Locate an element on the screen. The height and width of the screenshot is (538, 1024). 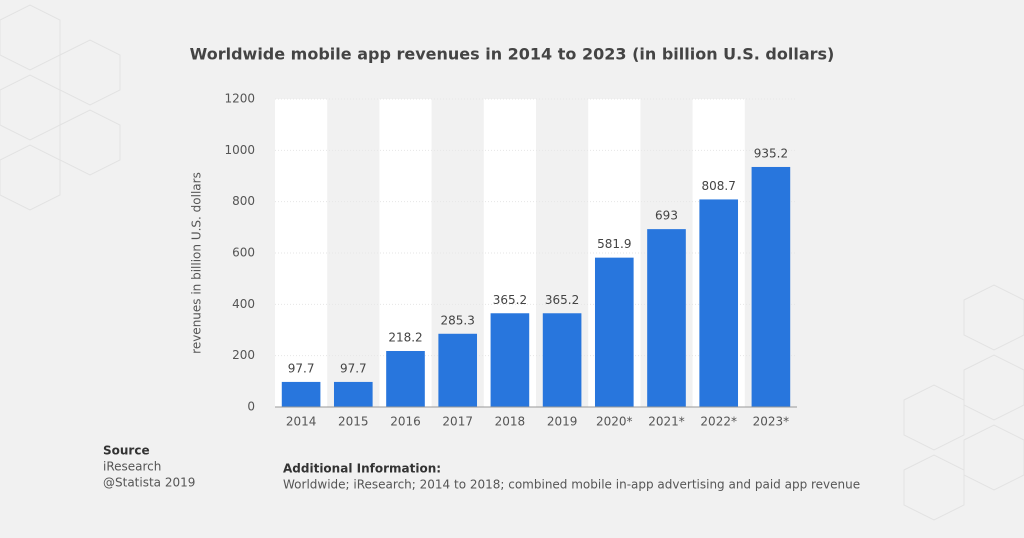
source-line: @Statista 2019 is located at coordinates (149, 483).